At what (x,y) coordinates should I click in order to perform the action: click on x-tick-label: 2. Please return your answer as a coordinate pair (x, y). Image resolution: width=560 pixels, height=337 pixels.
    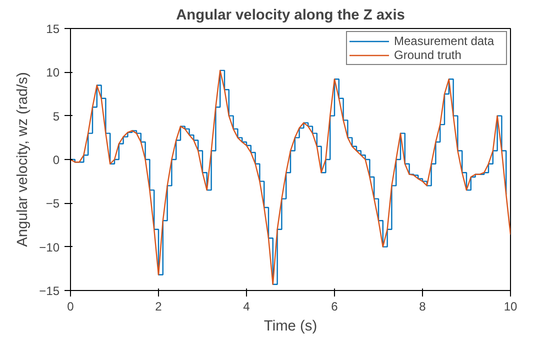
    Looking at the image, I should click on (158, 307).